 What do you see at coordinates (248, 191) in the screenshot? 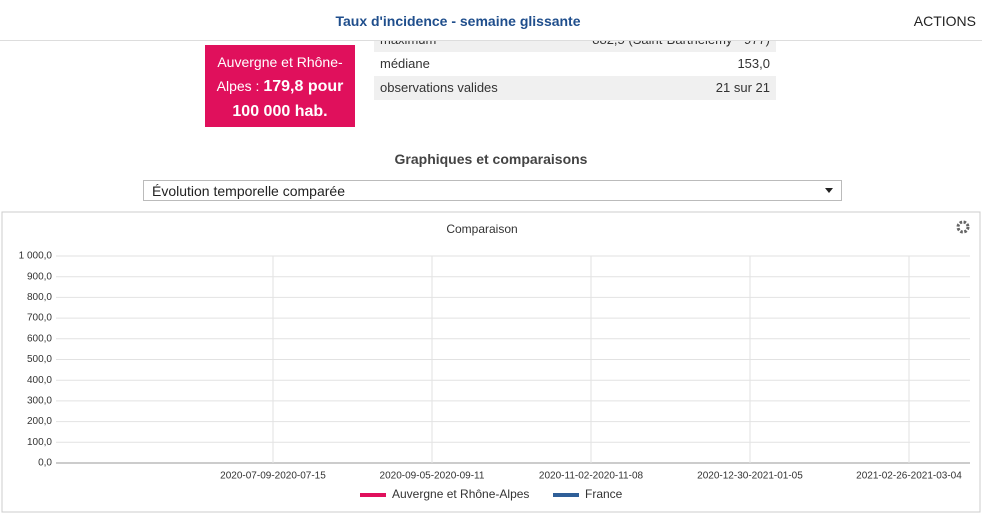
I see `select-value: Évolution temporelle comparée` at bounding box center [248, 191].